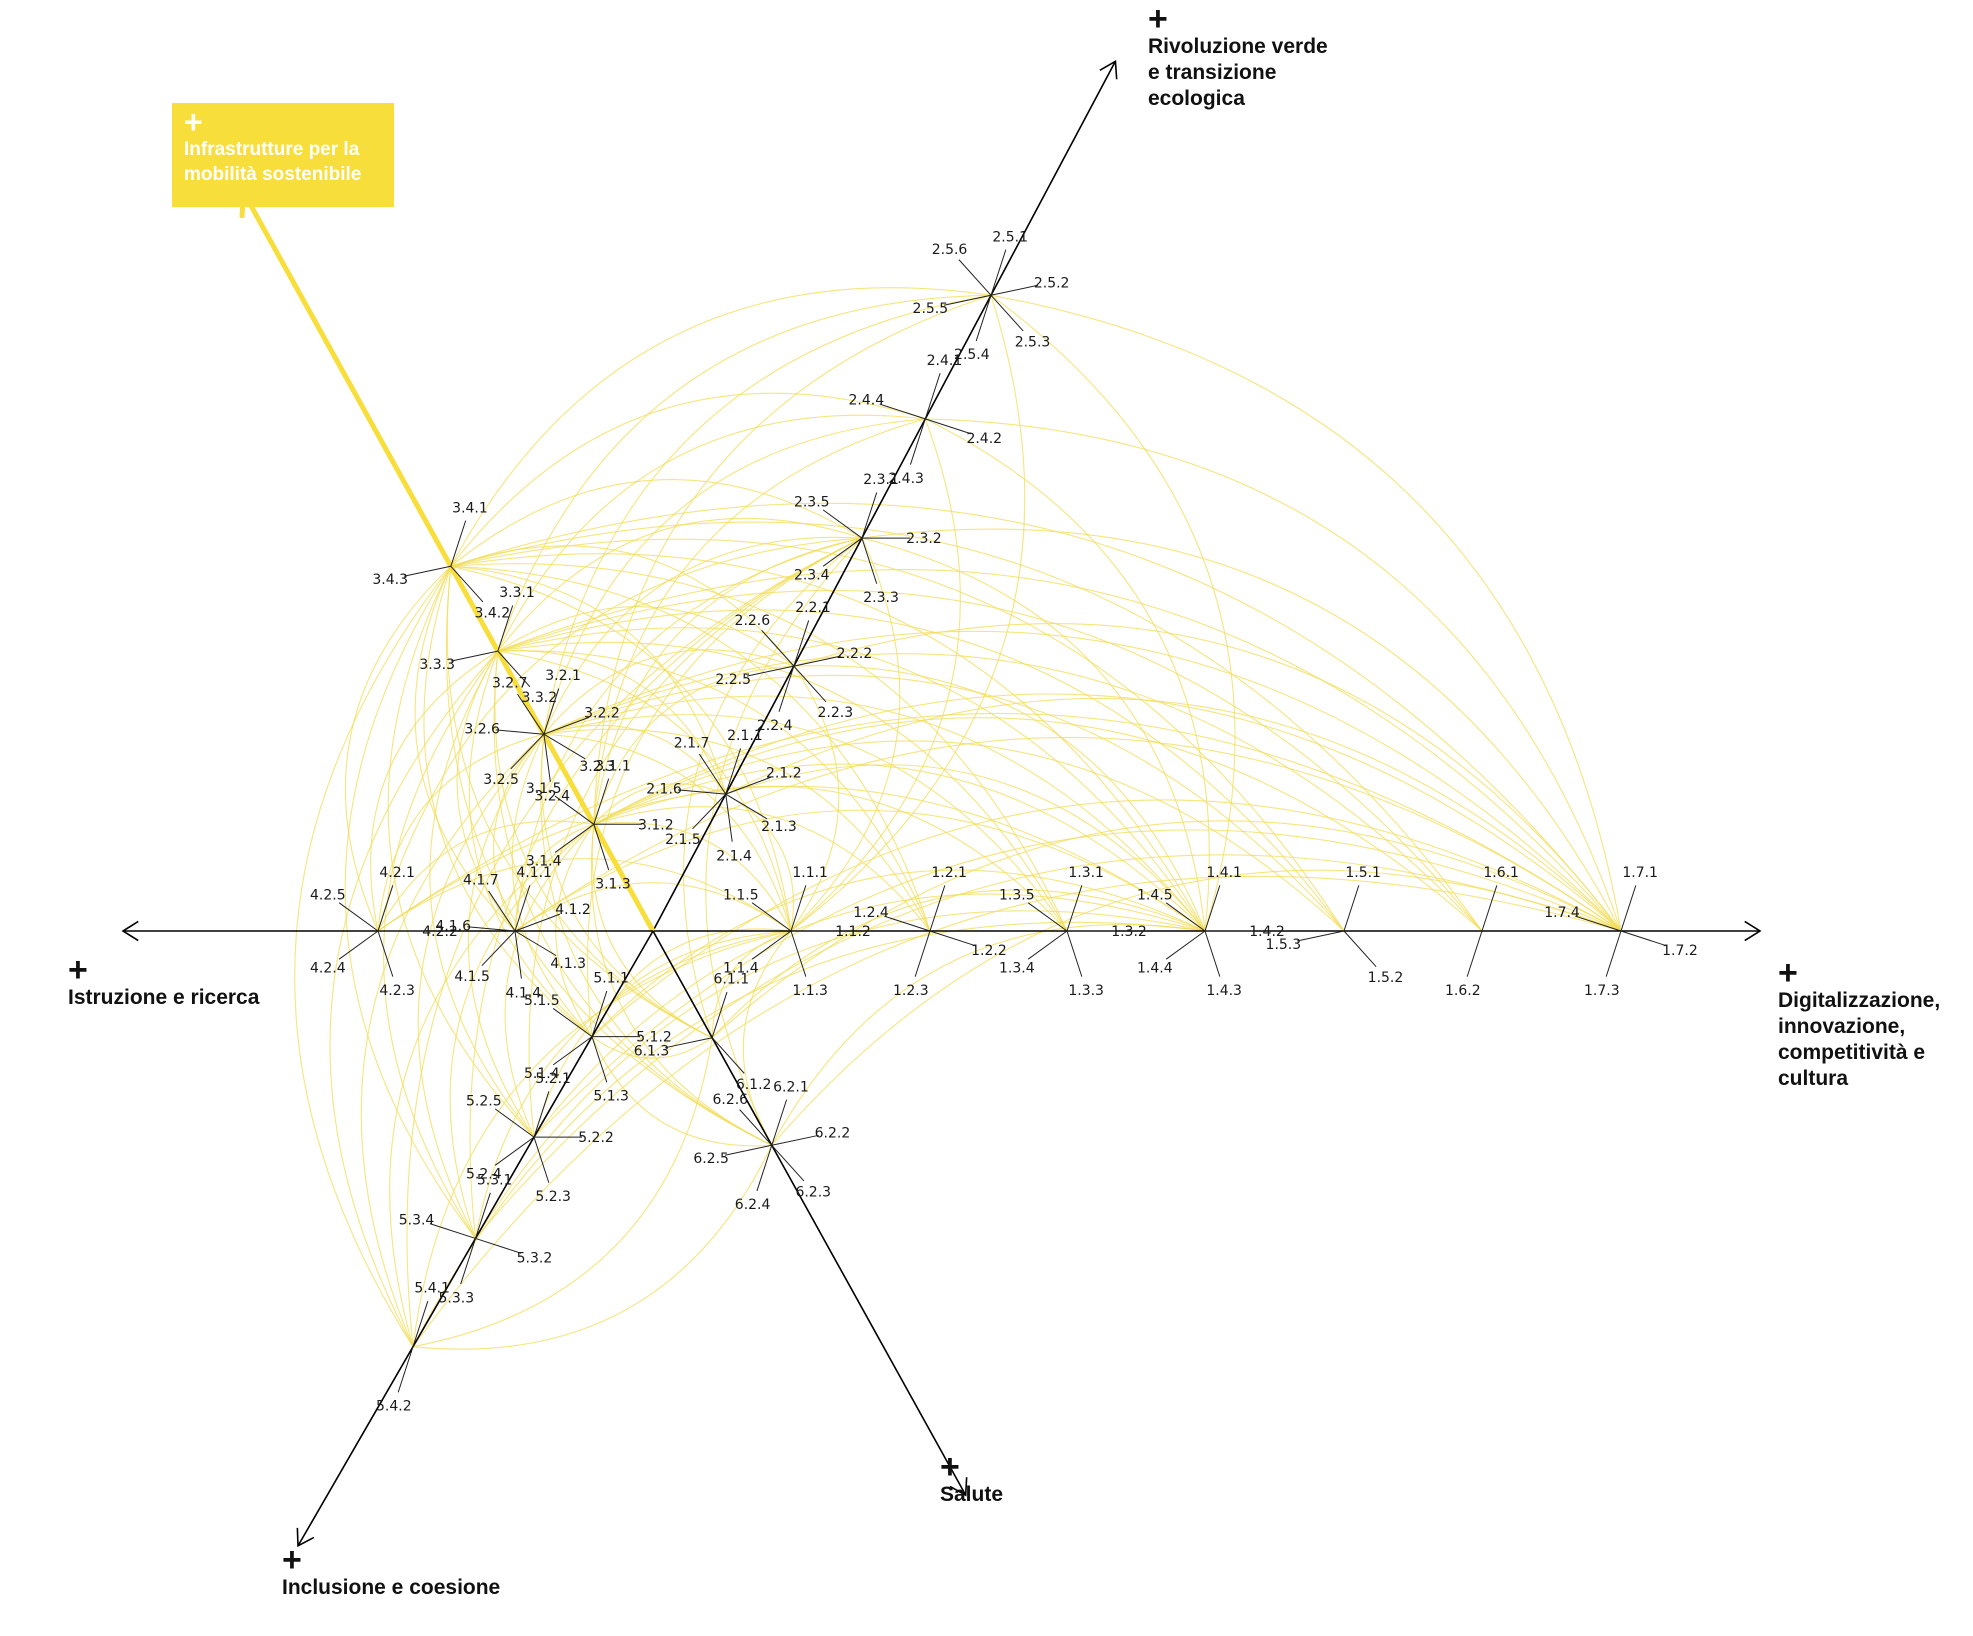 This screenshot has width=1973, height=1636. I want to click on spoke-label: 1.1.5, so click(741, 896).